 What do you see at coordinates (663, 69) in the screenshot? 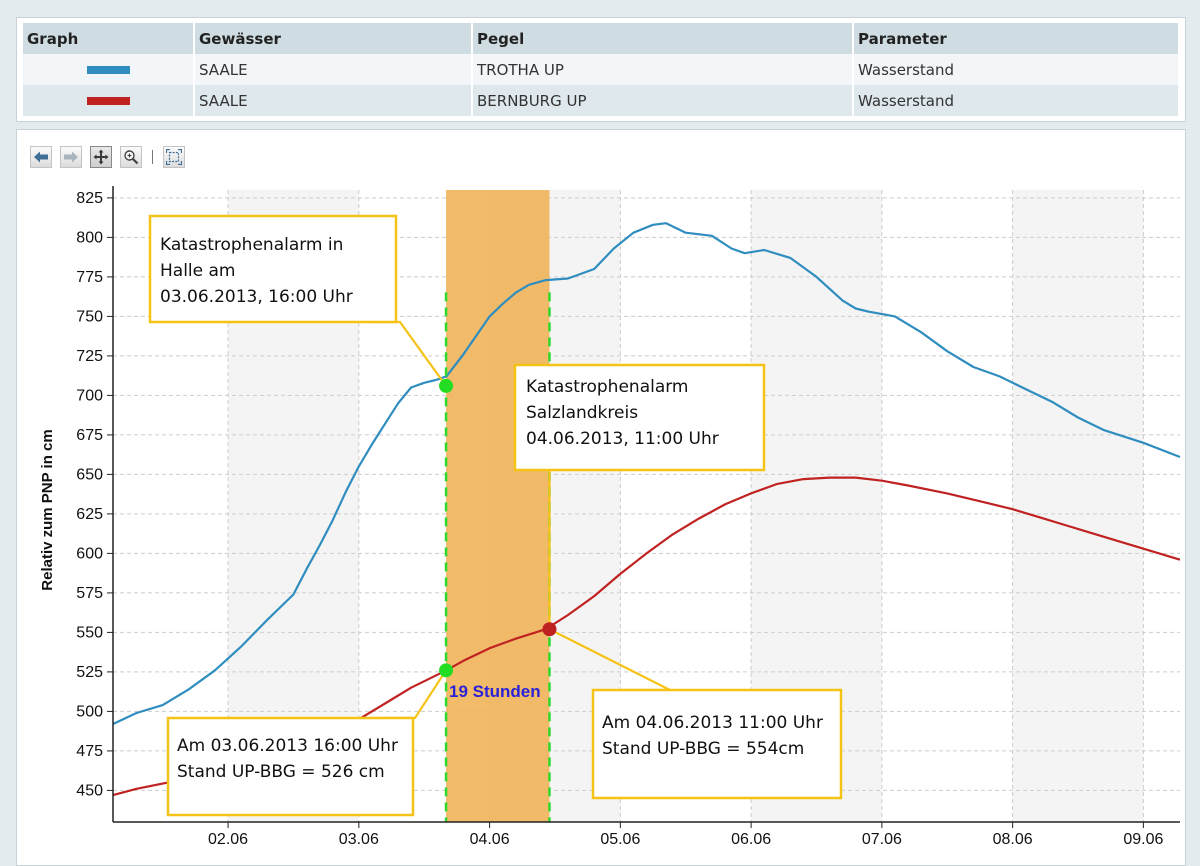
I see `legend-pegel-link: TROTHA UP` at bounding box center [663, 69].